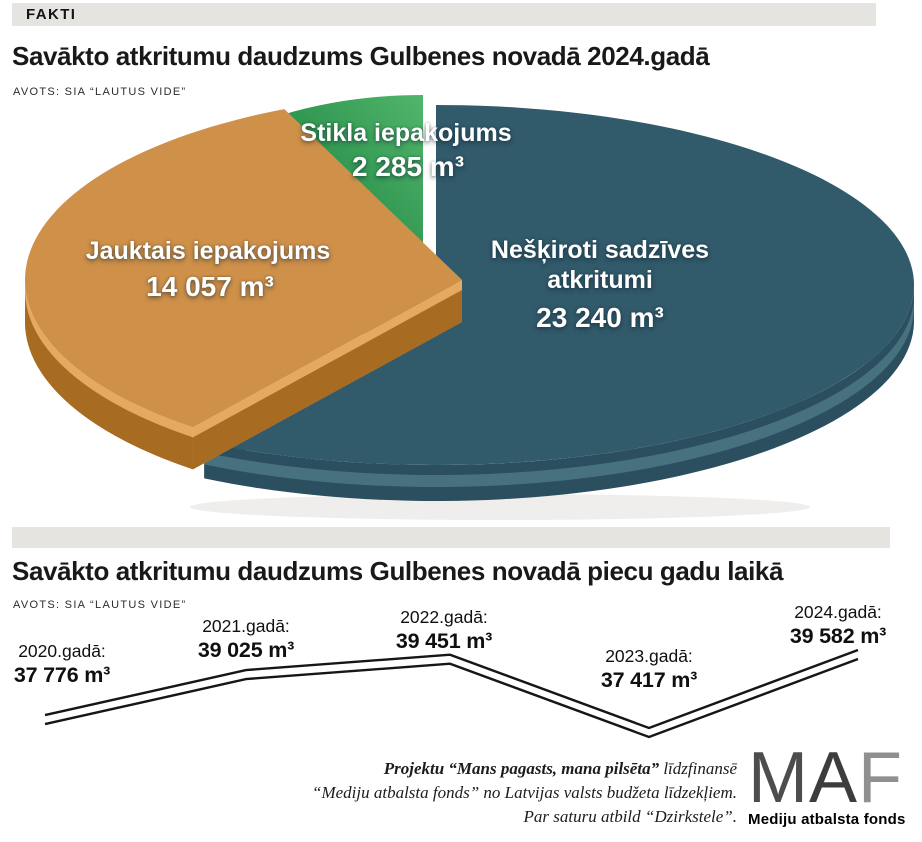 Image resolution: width=922 pixels, height=842 pixels. I want to click on maf-logo-caption: Mediju atbalsta fonds, so click(827, 819).